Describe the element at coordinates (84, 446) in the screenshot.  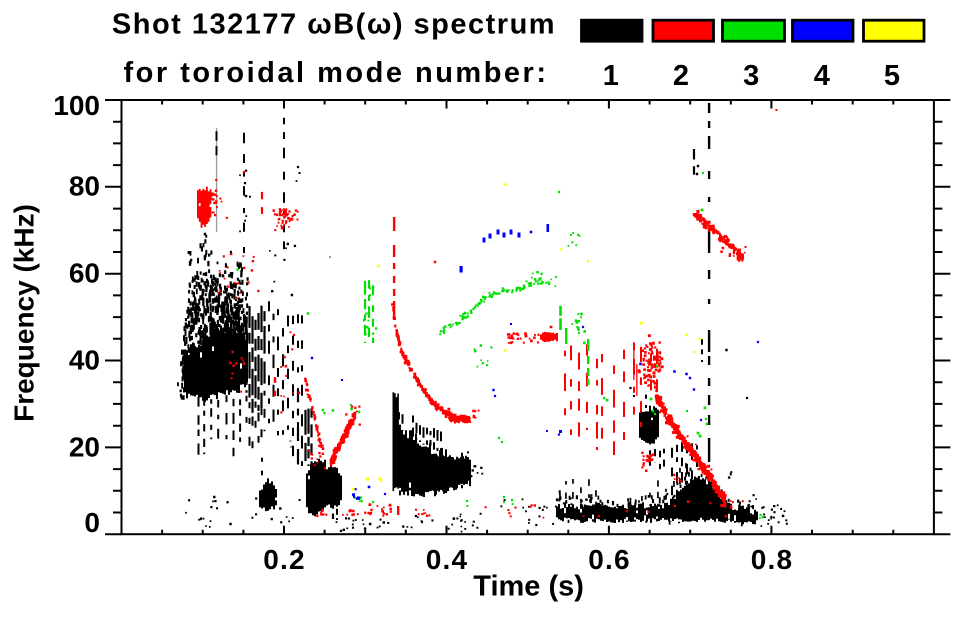
I see `svg-text: 20` at that location.